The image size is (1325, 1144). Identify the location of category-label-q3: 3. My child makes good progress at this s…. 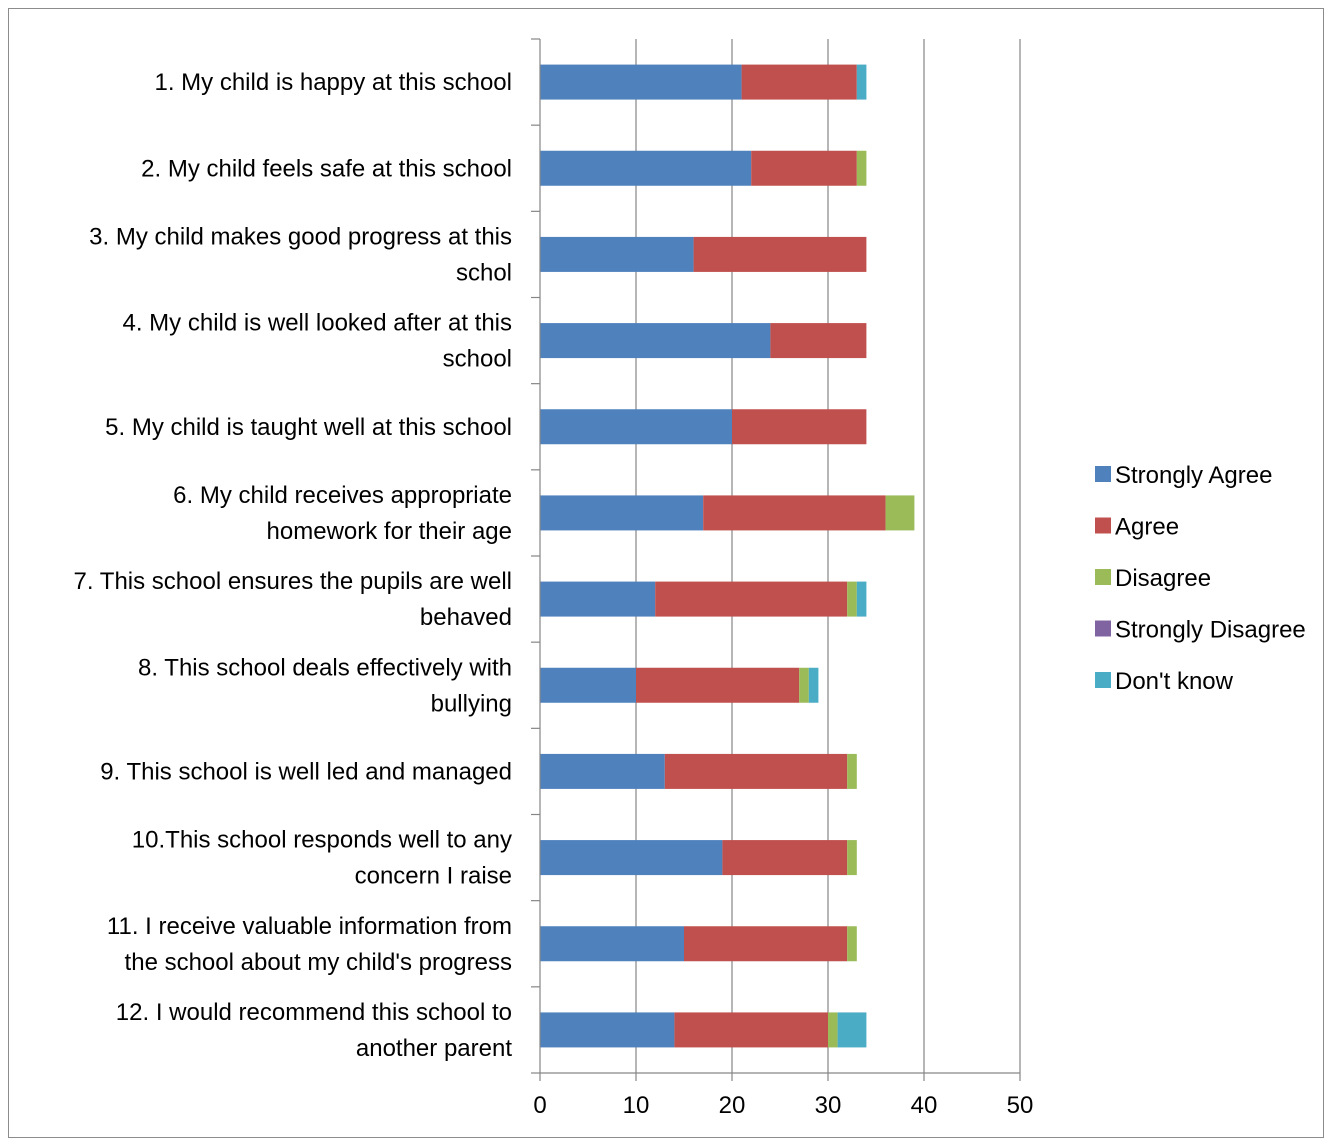
(300, 254).